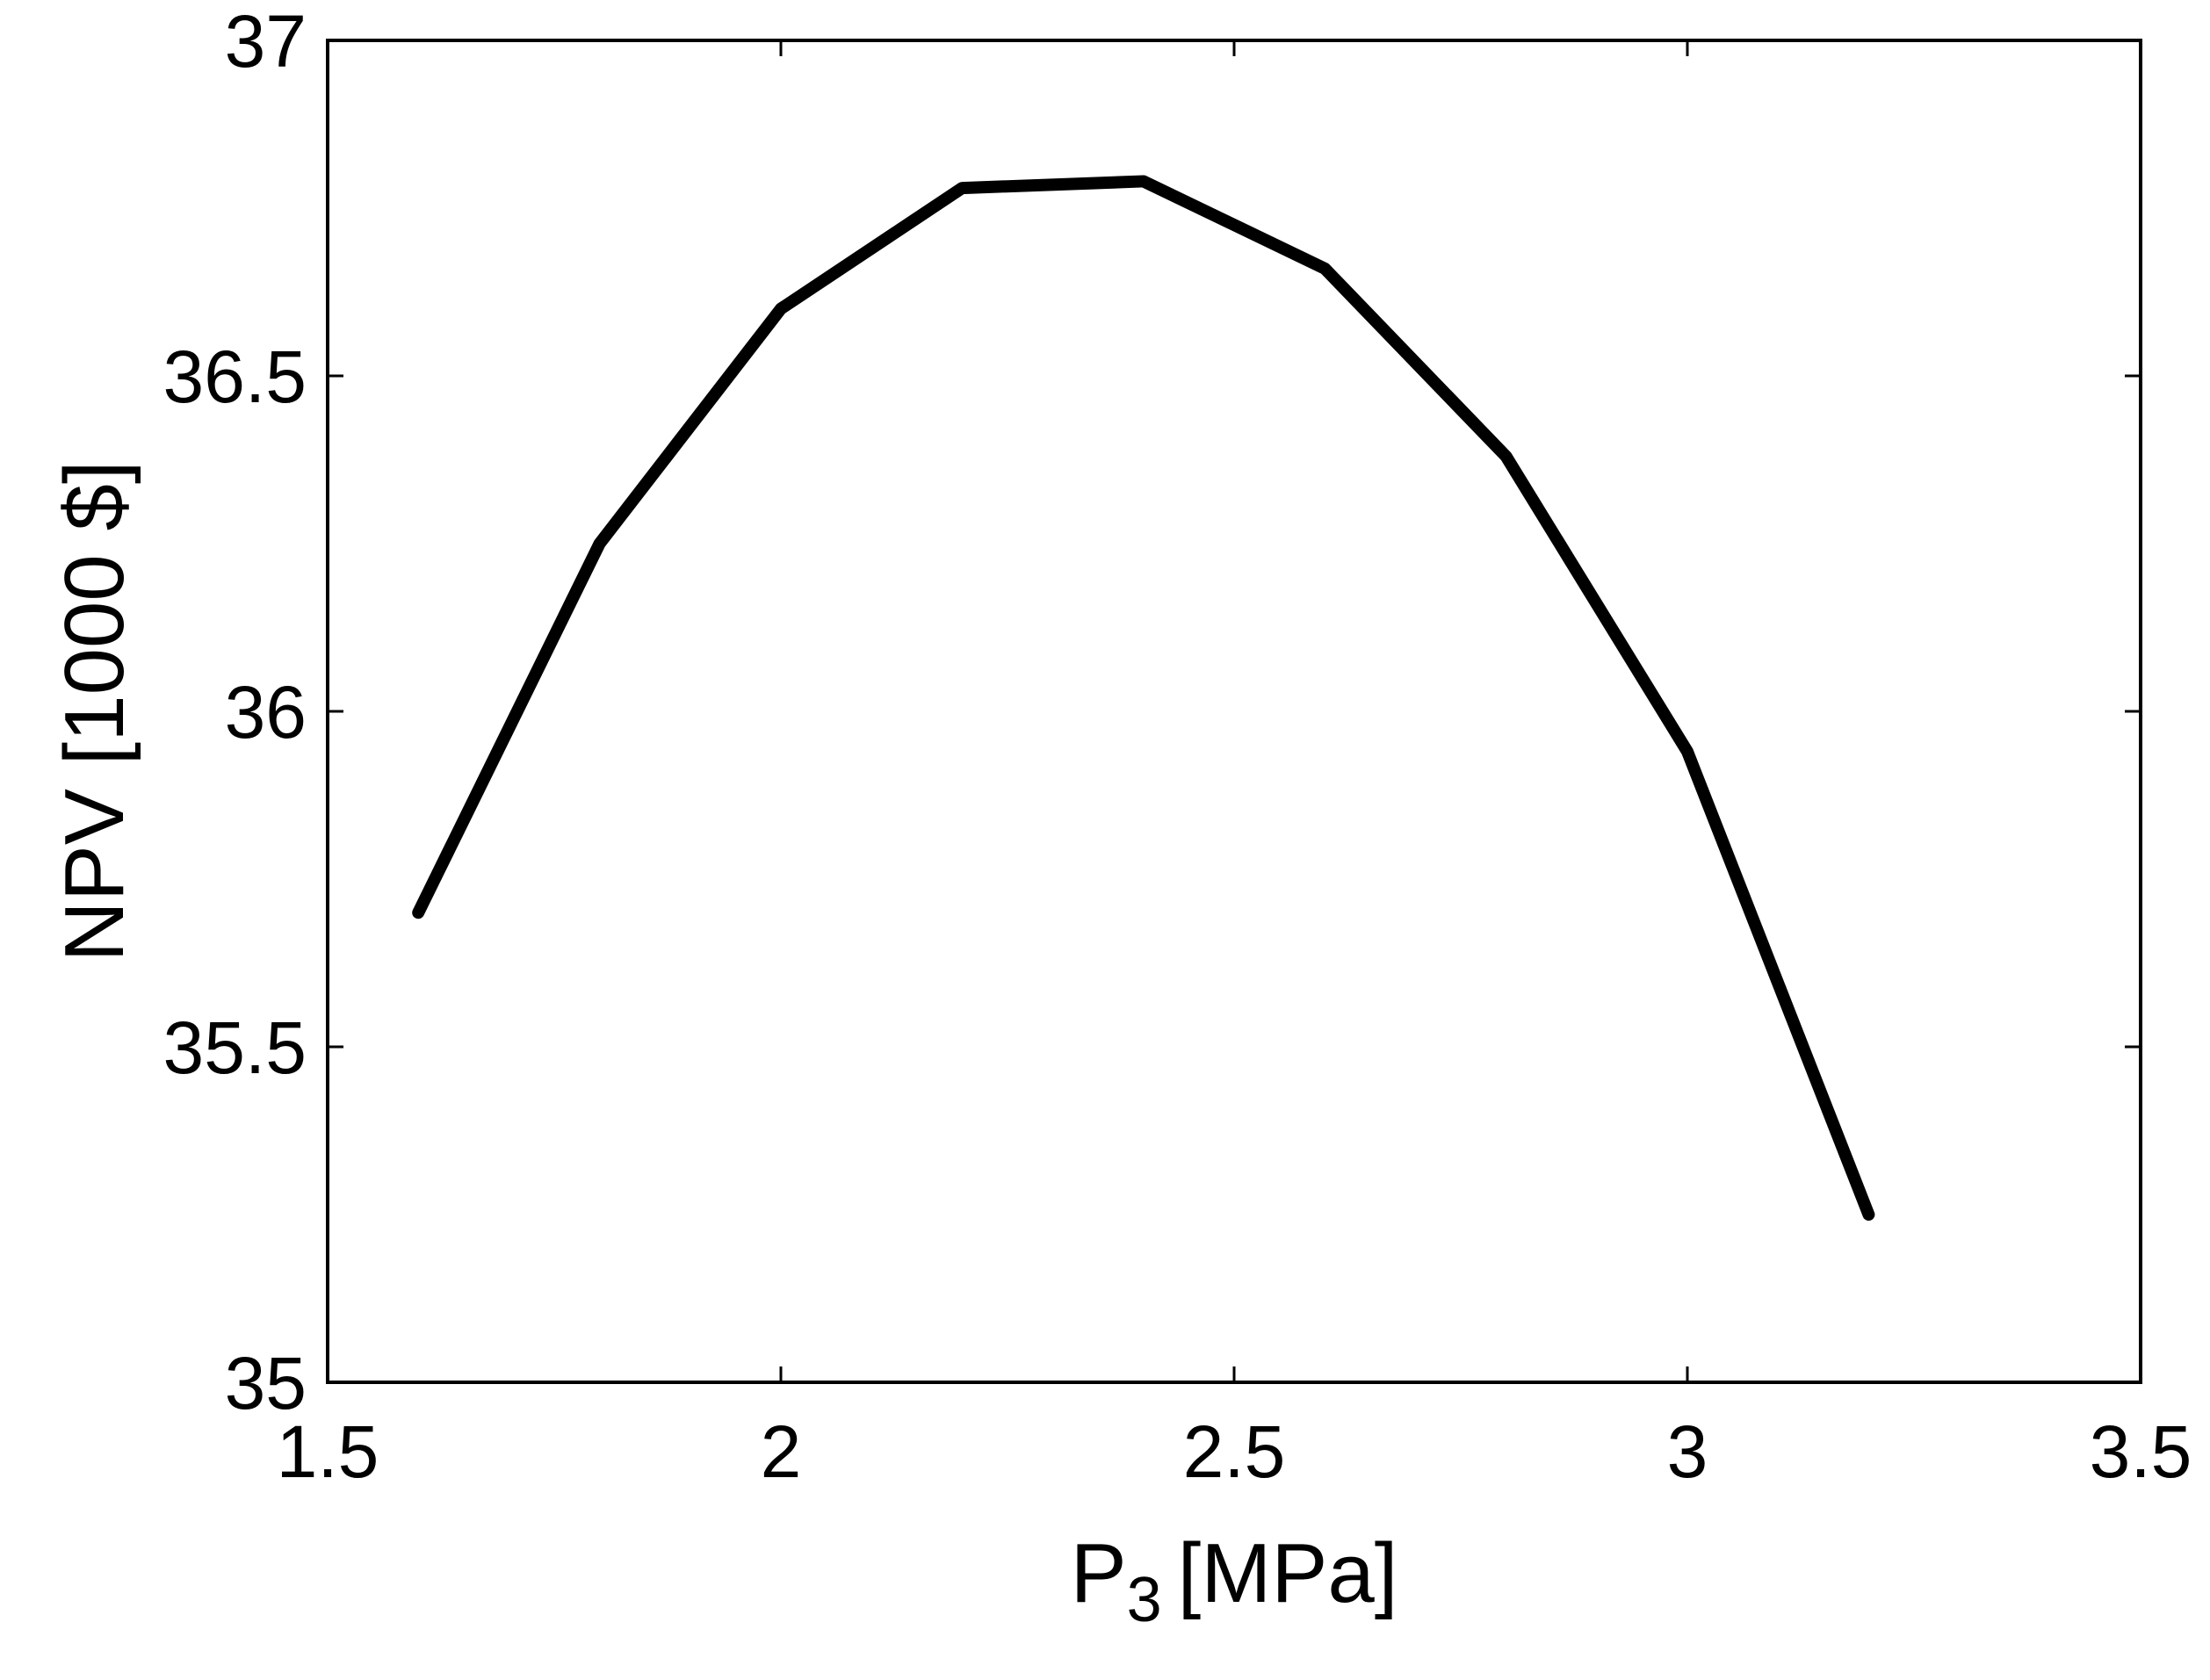 Image resolution: width=2210 pixels, height=1680 pixels. I want to click on x-tick-label: 2.5, so click(1234, 1451).